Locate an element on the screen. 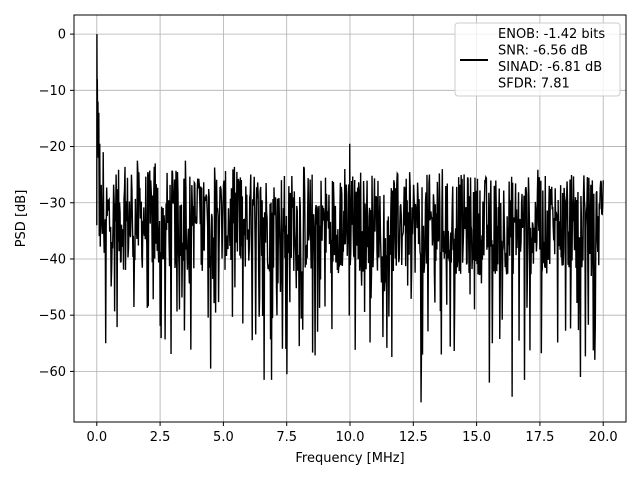 The width and height of the screenshot is (640, 480). y-tick-label: −30 is located at coordinates (52, 203).